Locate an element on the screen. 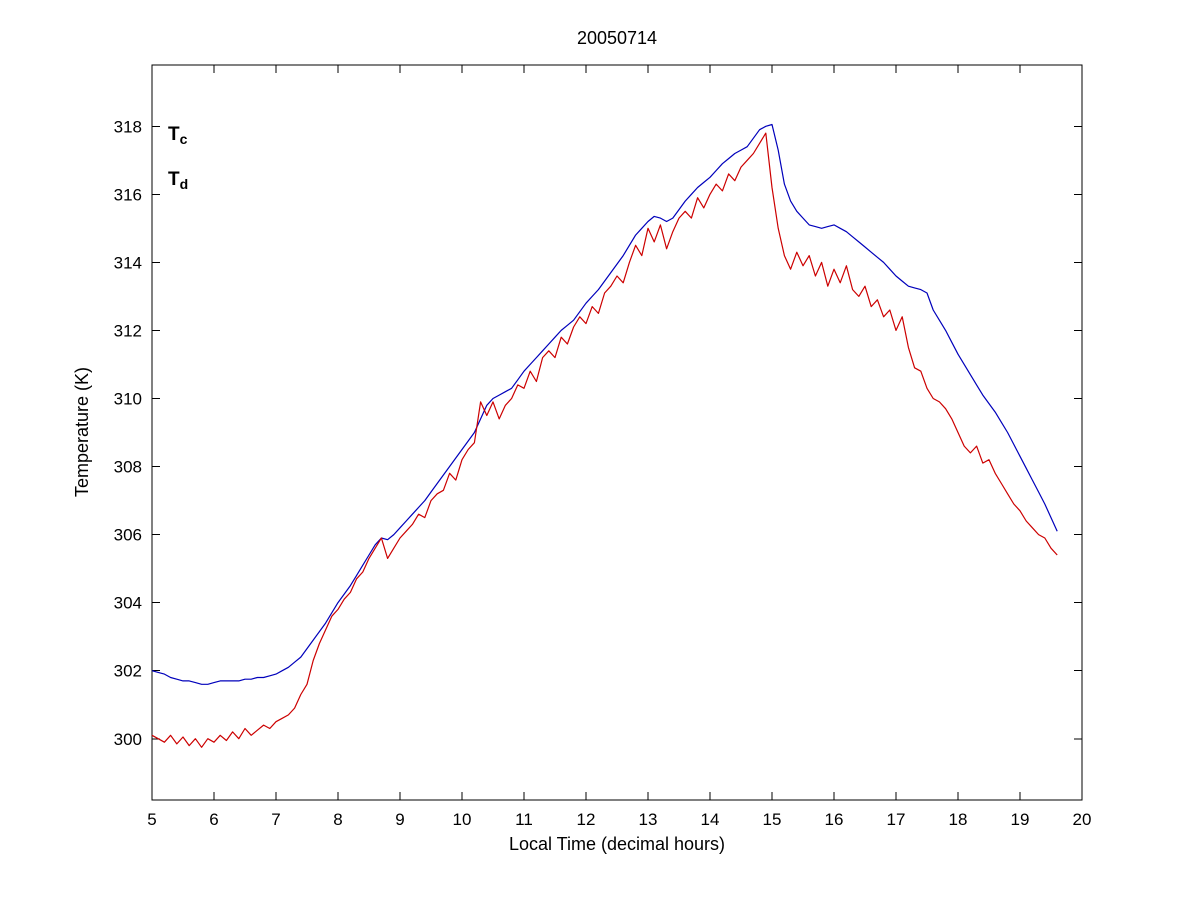 This screenshot has width=1200, height=900. x-tick-label: 8 is located at coordinates (337, 819).